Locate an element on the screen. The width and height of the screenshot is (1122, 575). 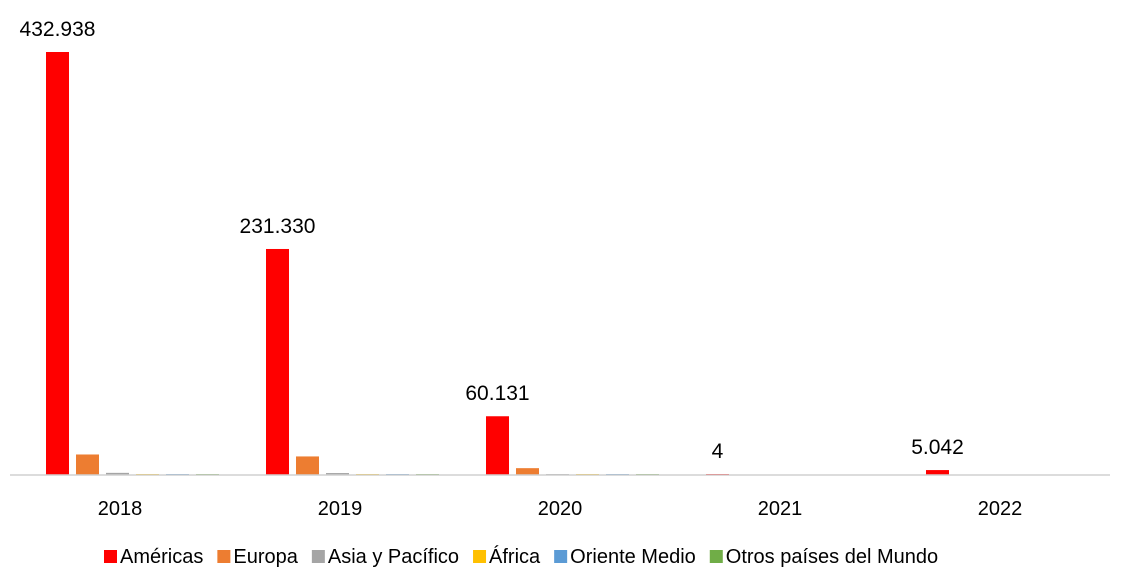
bar-europa-2020 is located at coordinates (527, 471).